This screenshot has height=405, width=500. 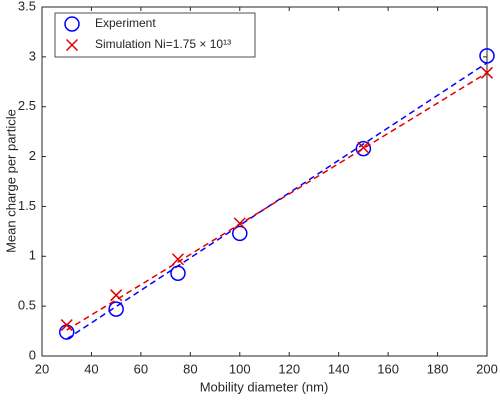 I want to click on y-tick-label: 2, so click(x=32, y=155).